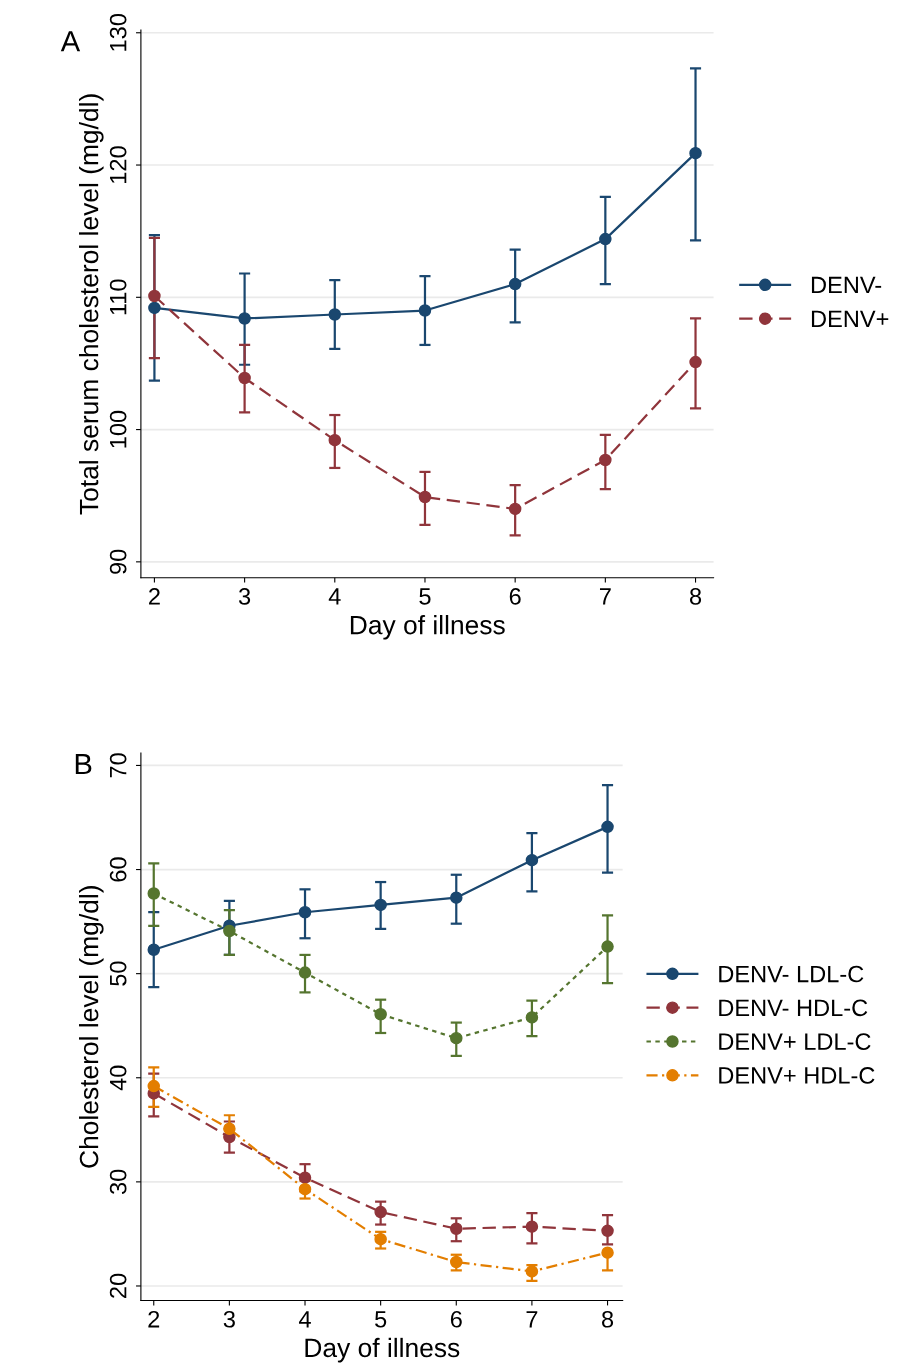 This screenshot has height=1369, width=909. Describe the element at coordinates (791, 974) in the screenshot. I see `legend-label: DENV- LDL-C` at that location.